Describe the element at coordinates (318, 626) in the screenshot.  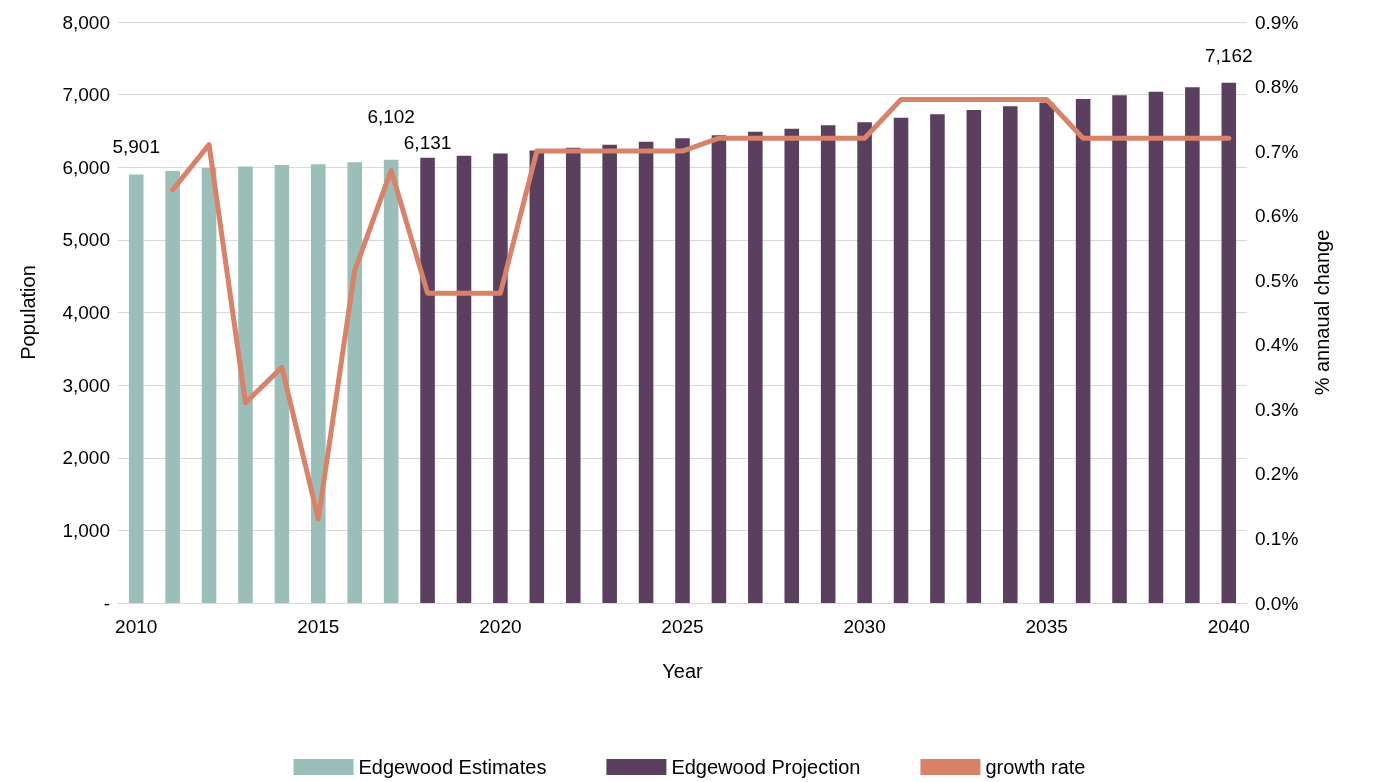
I see `x-tick-label: 2015` at that location.